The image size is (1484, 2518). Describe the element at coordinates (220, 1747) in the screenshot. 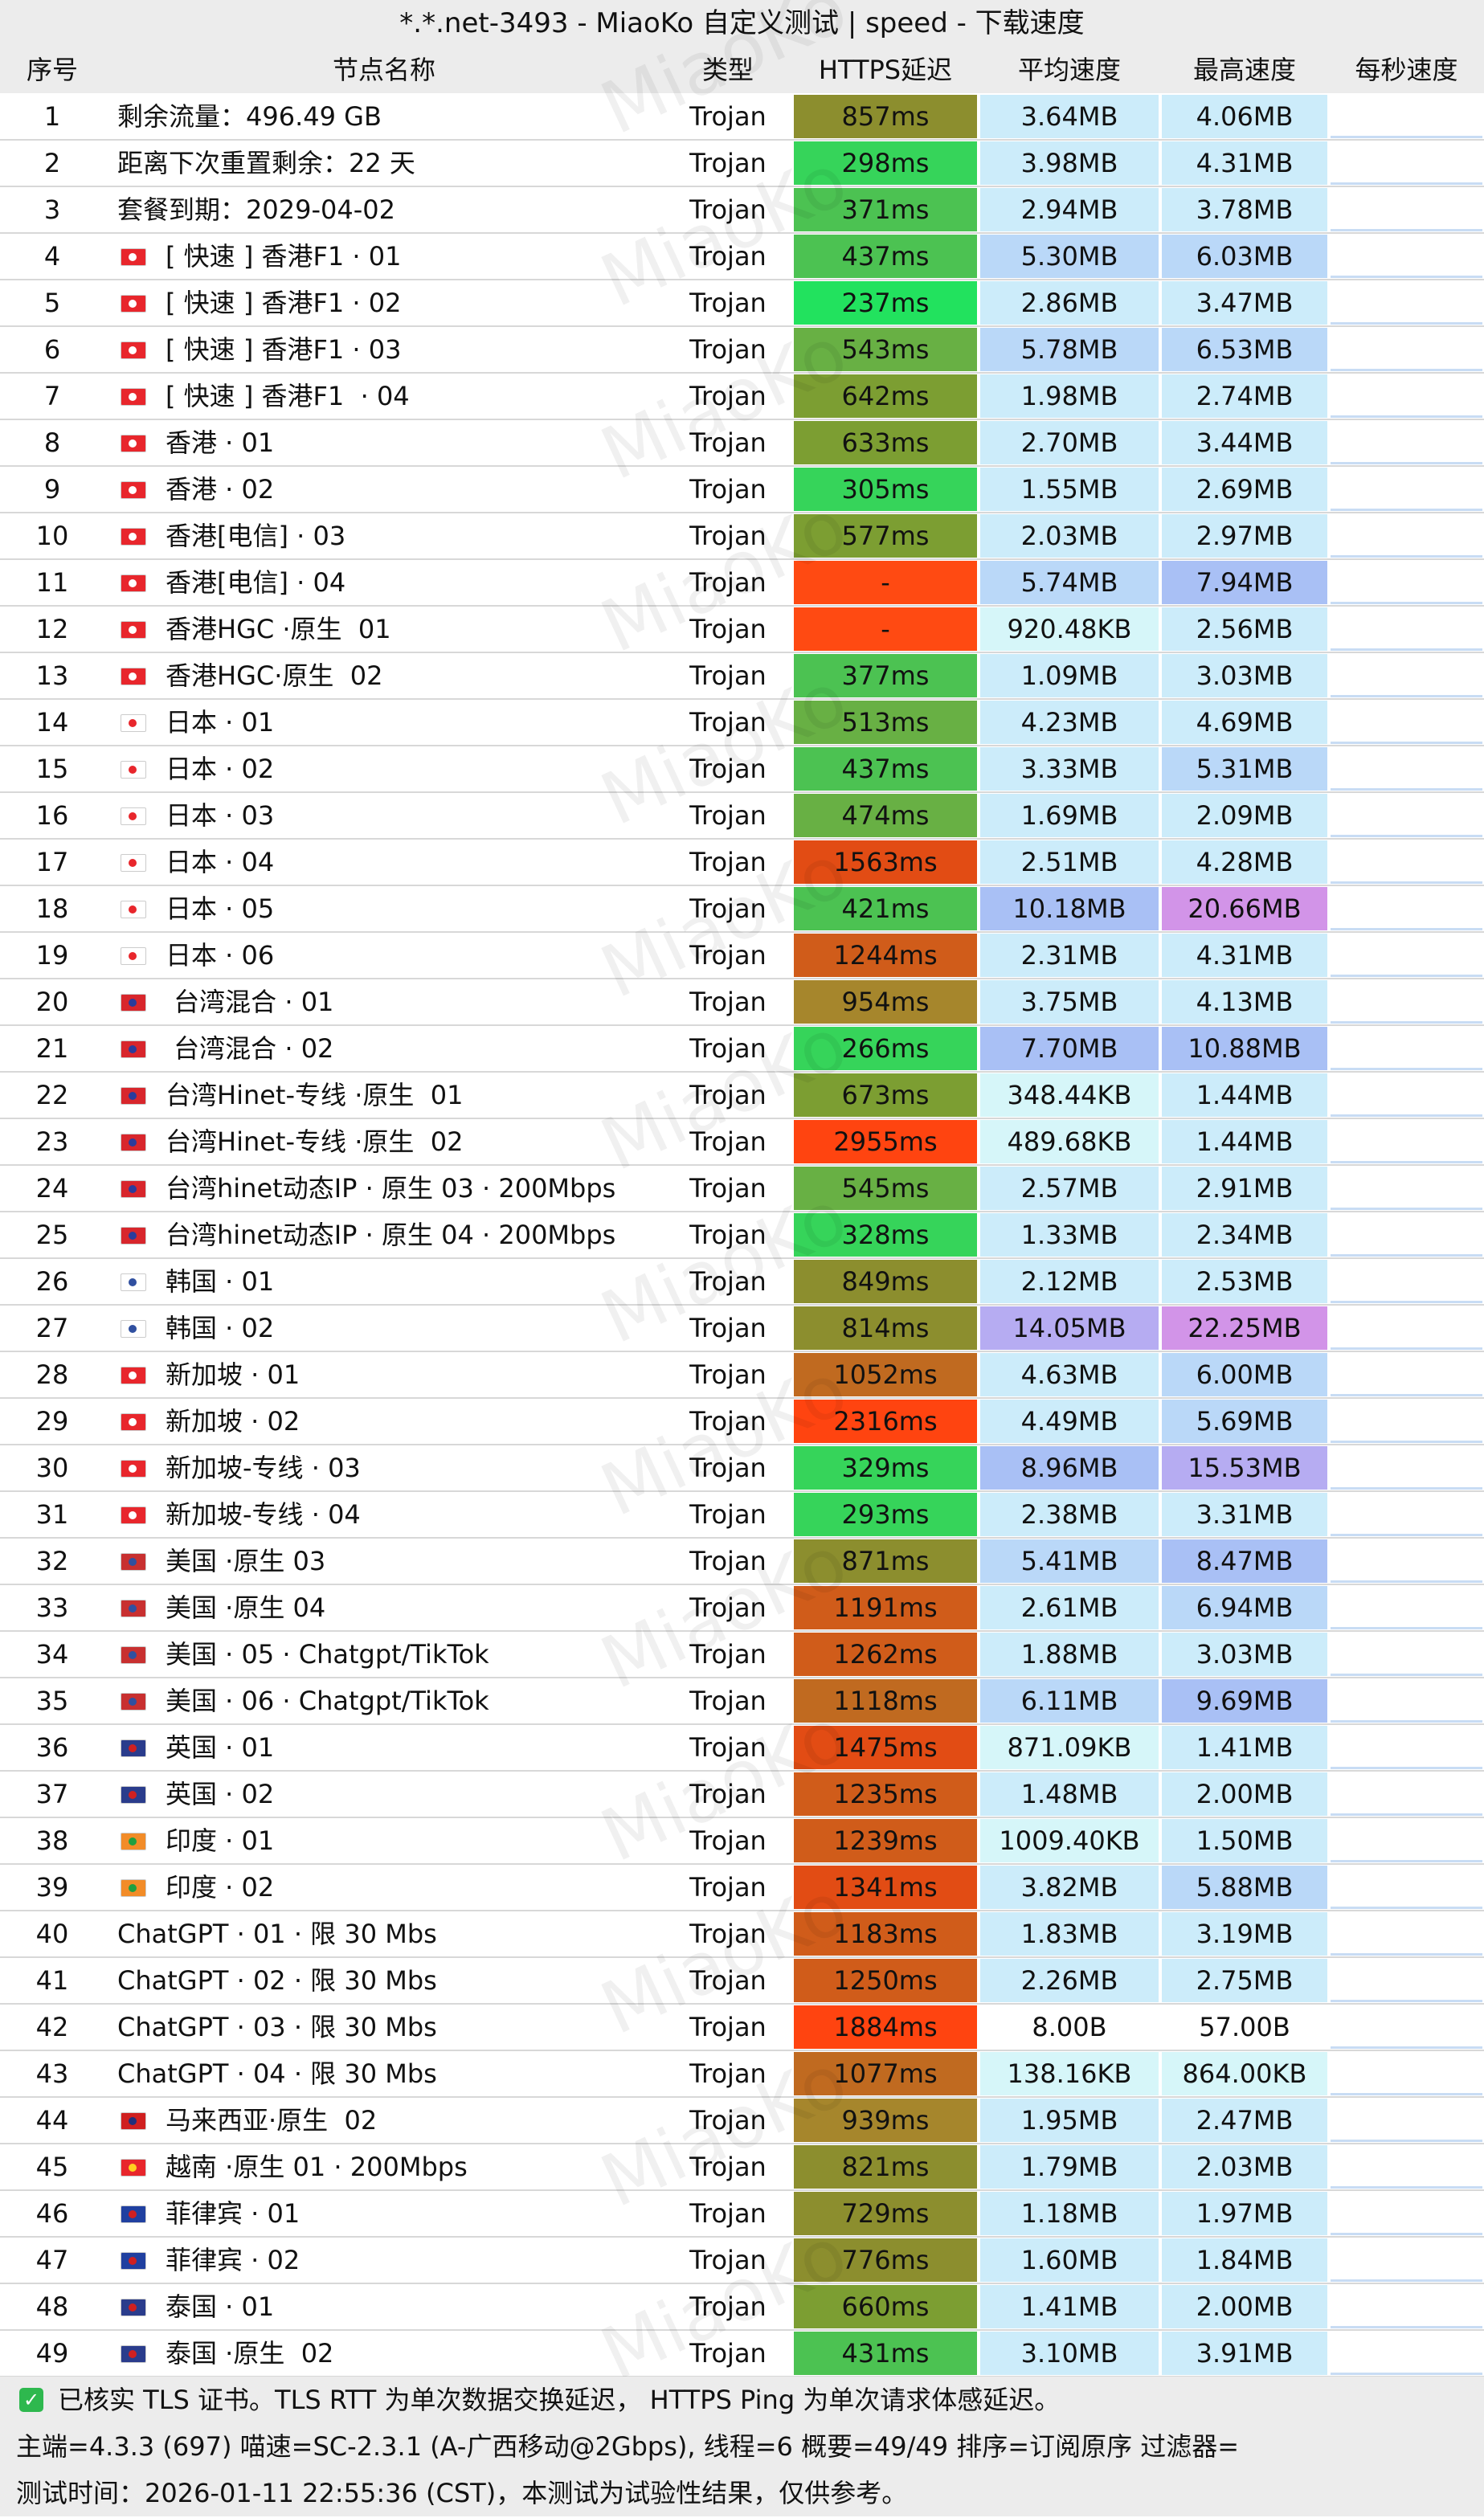

I see `node-name: 英国 · 01` at that location.